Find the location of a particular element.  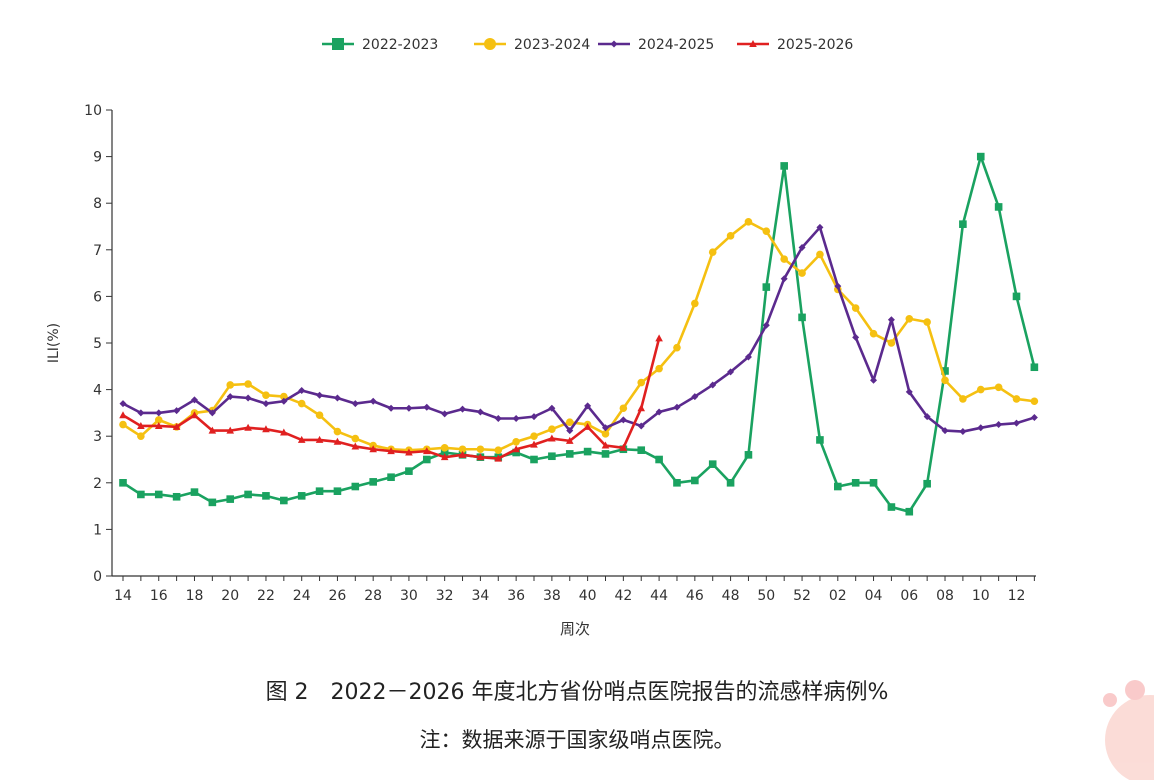

legend-label: 2022-2023 is located at coordinates (400, 45).